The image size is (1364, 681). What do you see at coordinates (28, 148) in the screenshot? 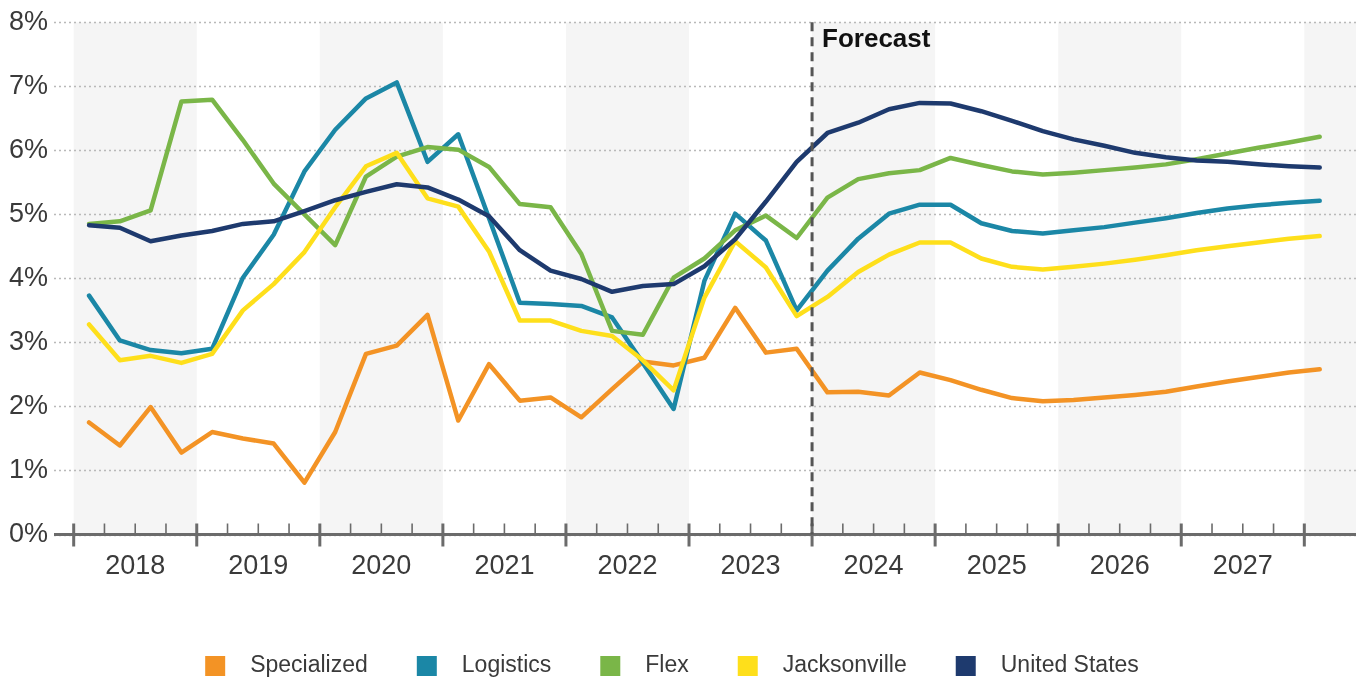
I see `y-tick-label: 6%` at bounding box center [28, 148].